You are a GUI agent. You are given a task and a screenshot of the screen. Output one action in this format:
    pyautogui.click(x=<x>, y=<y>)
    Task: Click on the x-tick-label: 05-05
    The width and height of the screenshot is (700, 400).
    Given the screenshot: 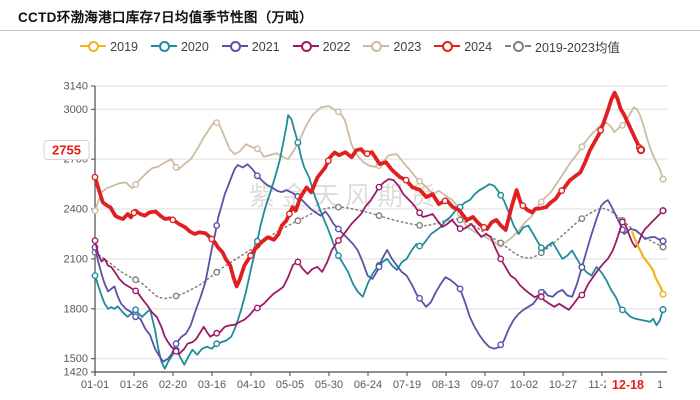 What is the action you would take?
    pyautogui.click(x=290, y=385)
    